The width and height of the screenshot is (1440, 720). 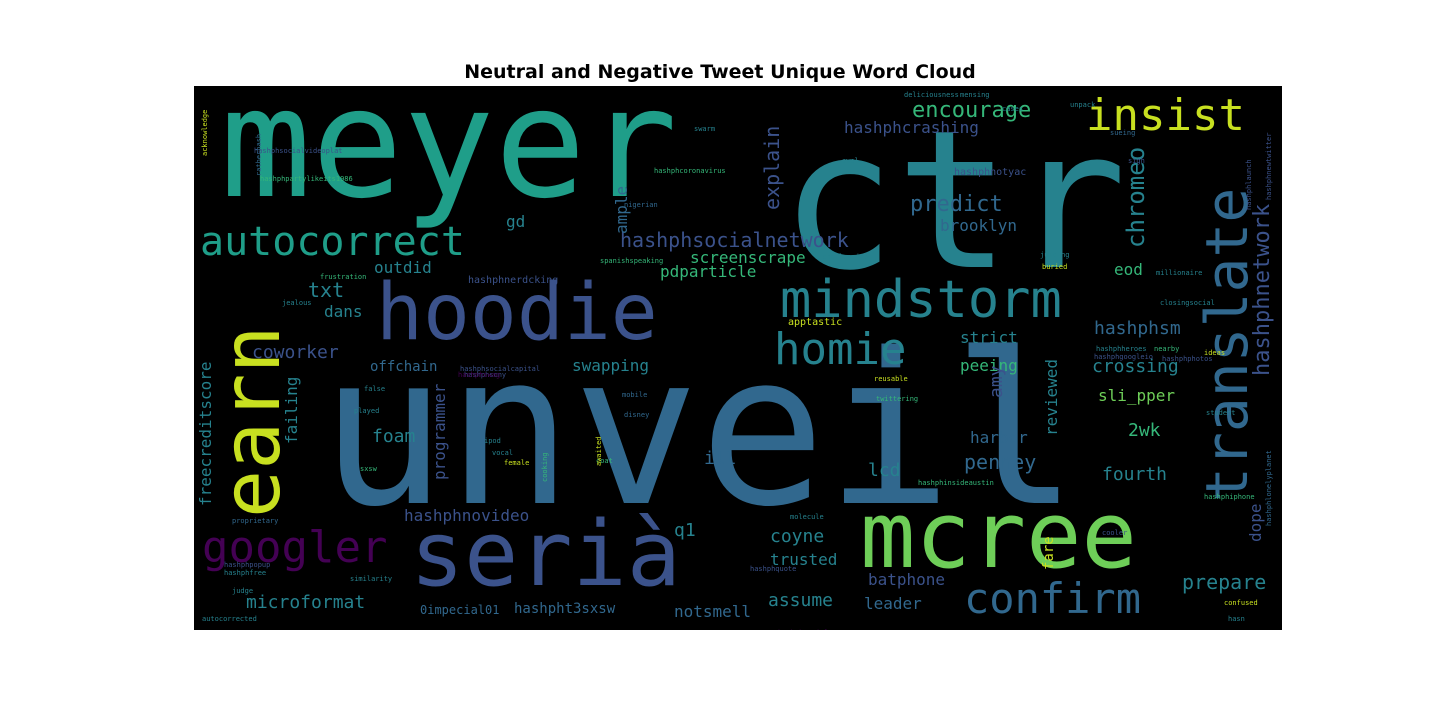 I want to click on word: insist, so click(x=1165, y=115).